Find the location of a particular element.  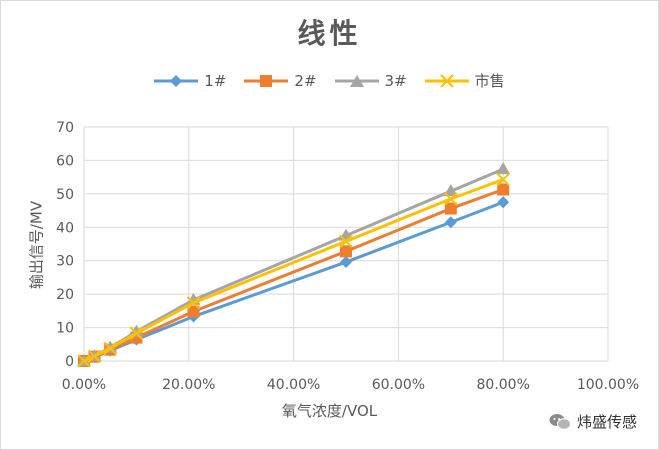

legend-label-3: 3# is located at coordinates (395, 80).